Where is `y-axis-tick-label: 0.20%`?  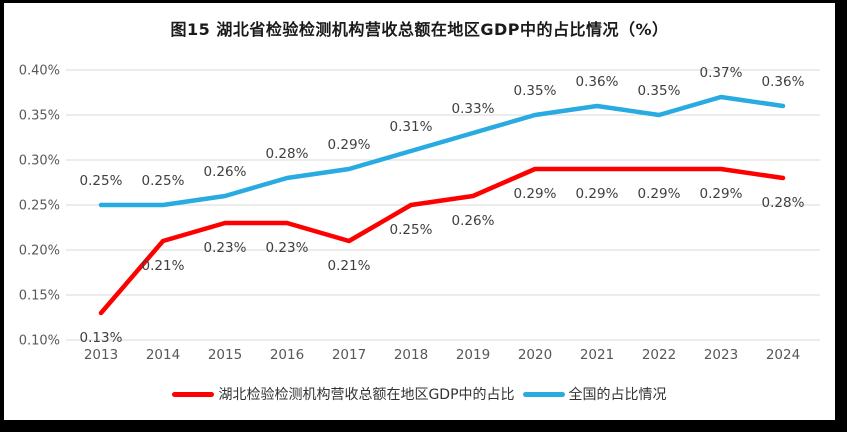
y-axis-tick-label: 0.20% is located at coordinates (39, 251).